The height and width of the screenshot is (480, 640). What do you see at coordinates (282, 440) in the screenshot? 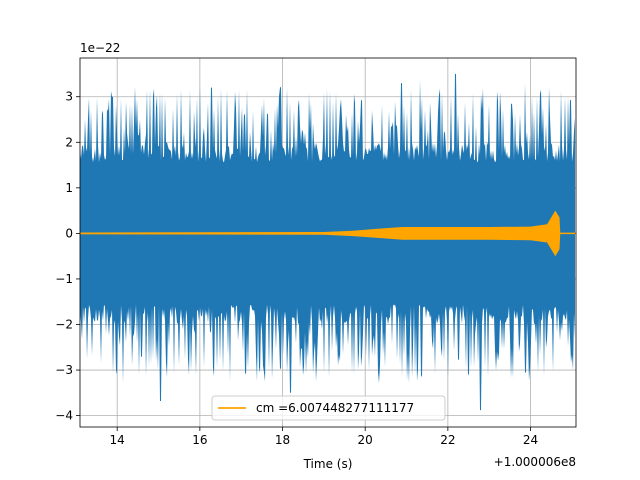
I see `x-tick-label: 18` at bounding box center [282, 440].